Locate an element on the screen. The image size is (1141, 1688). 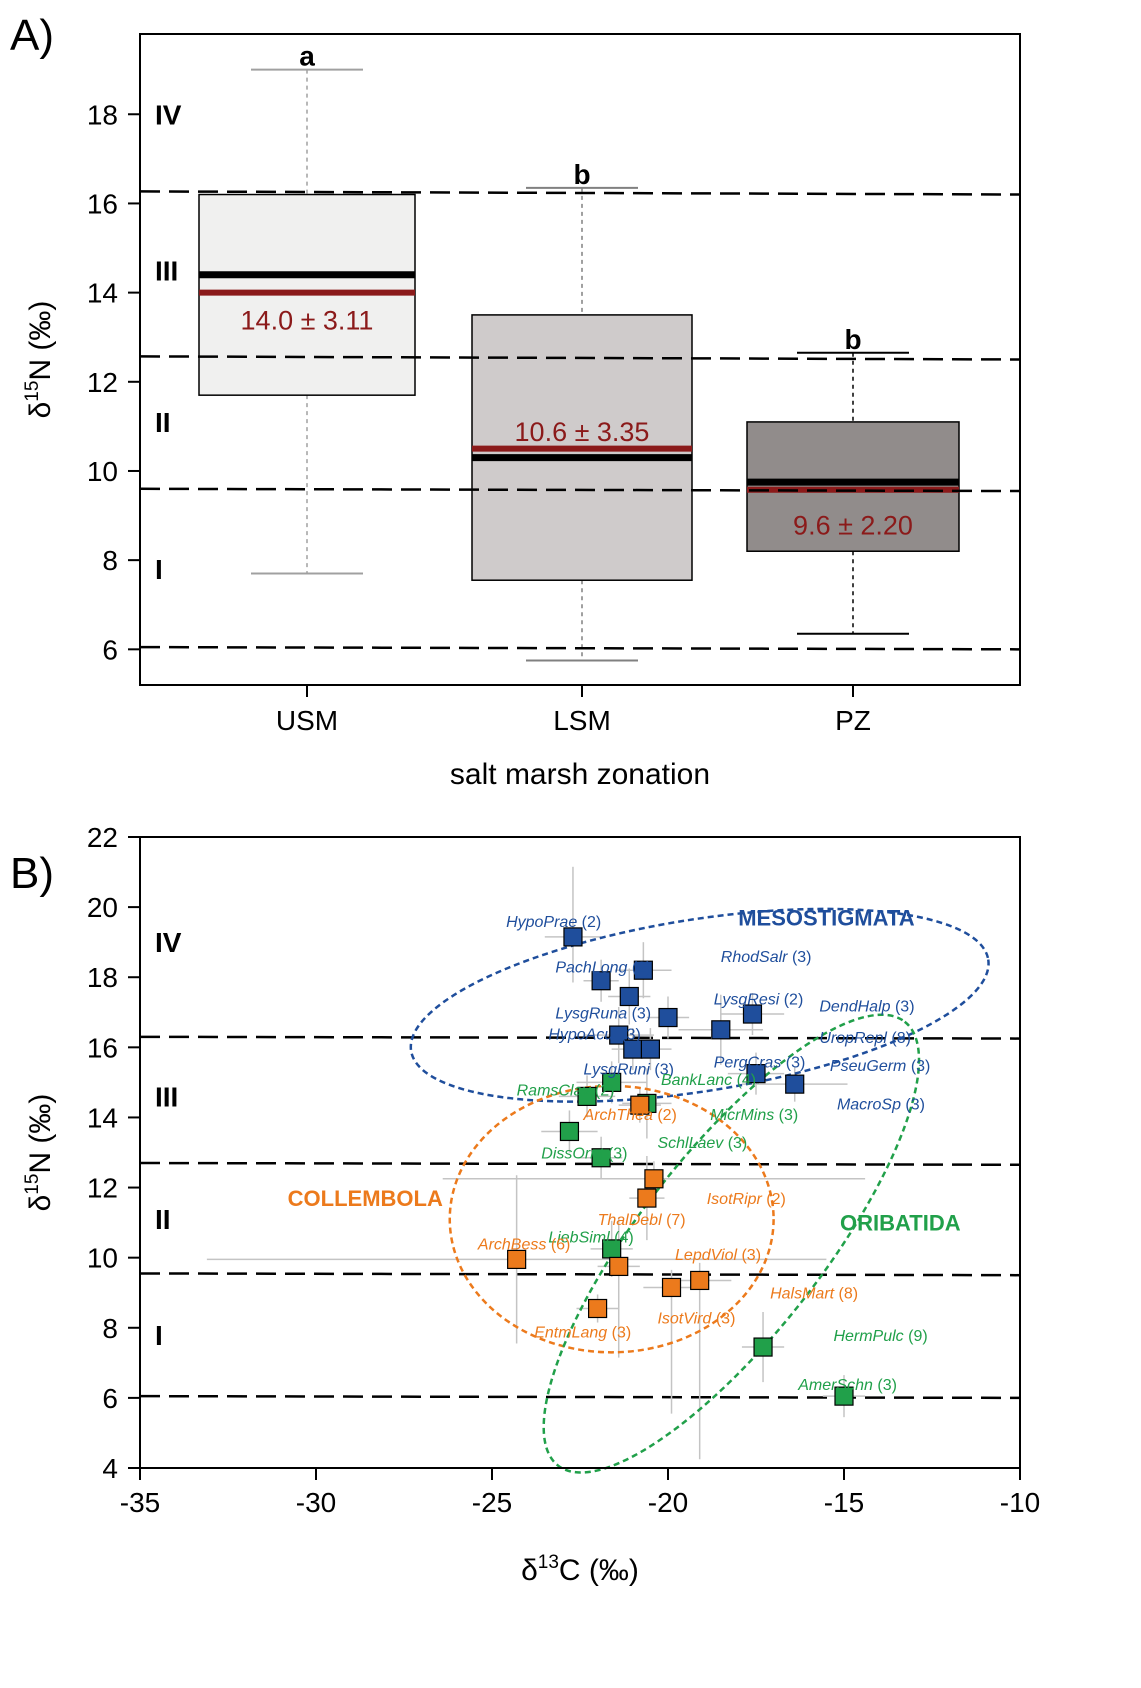
x-tick-label: -15 is located at coordinates (844, 1502).